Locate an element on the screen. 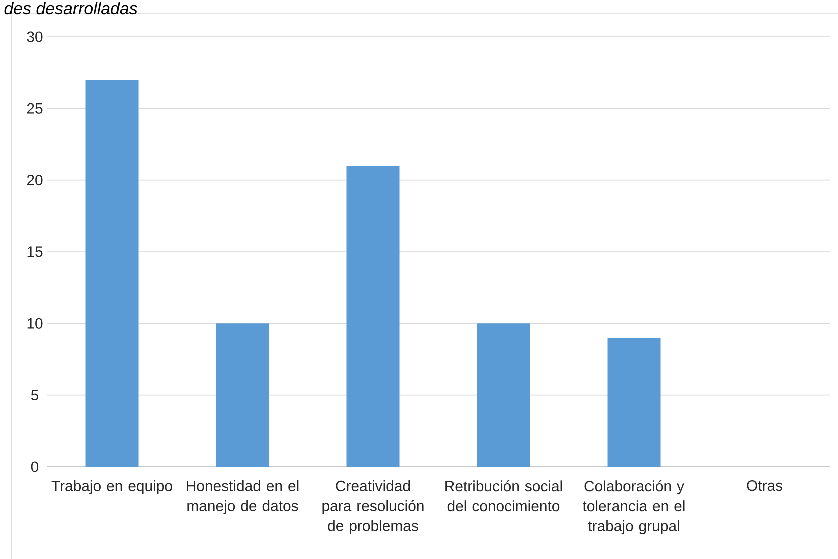 This screenshot has height=559, width=838. y-tick-label: 15 is located at coordinates (35, 252).